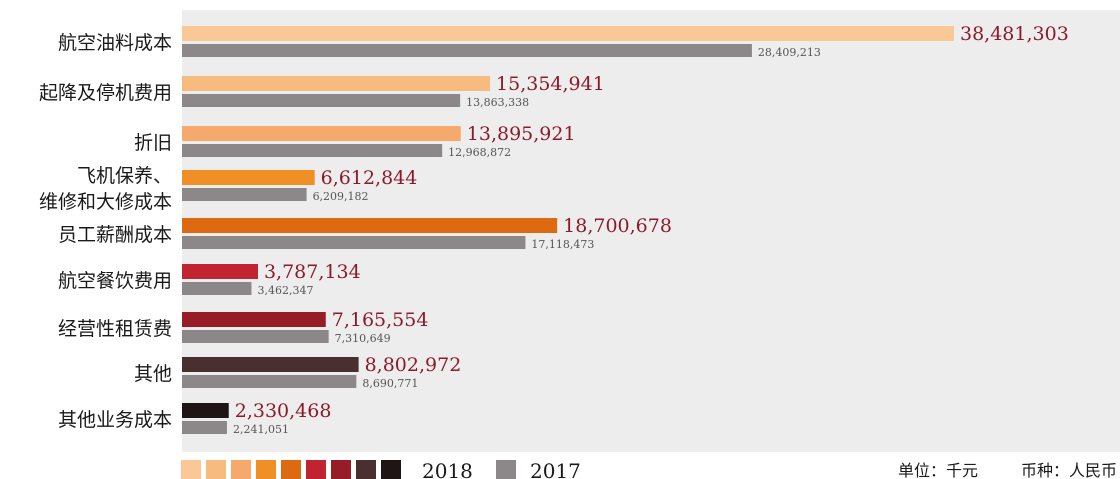 The height and width of the screenshot is (479, 1120). Describe the element at coordinates (789, 52) in the screenshot. I see `data-label-2017: 28,409,213` at that location.